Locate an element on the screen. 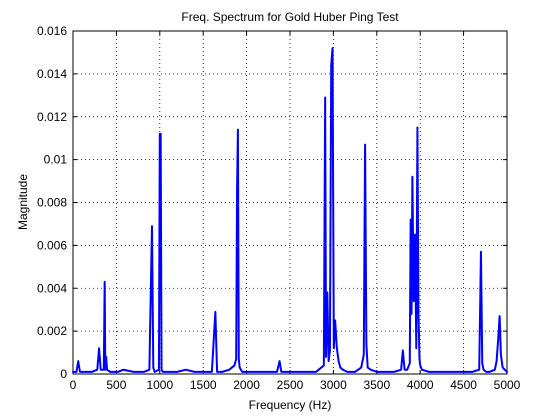 The image size is (560, 420). x-tick-label: 0 is located at coordinates (73, 385).